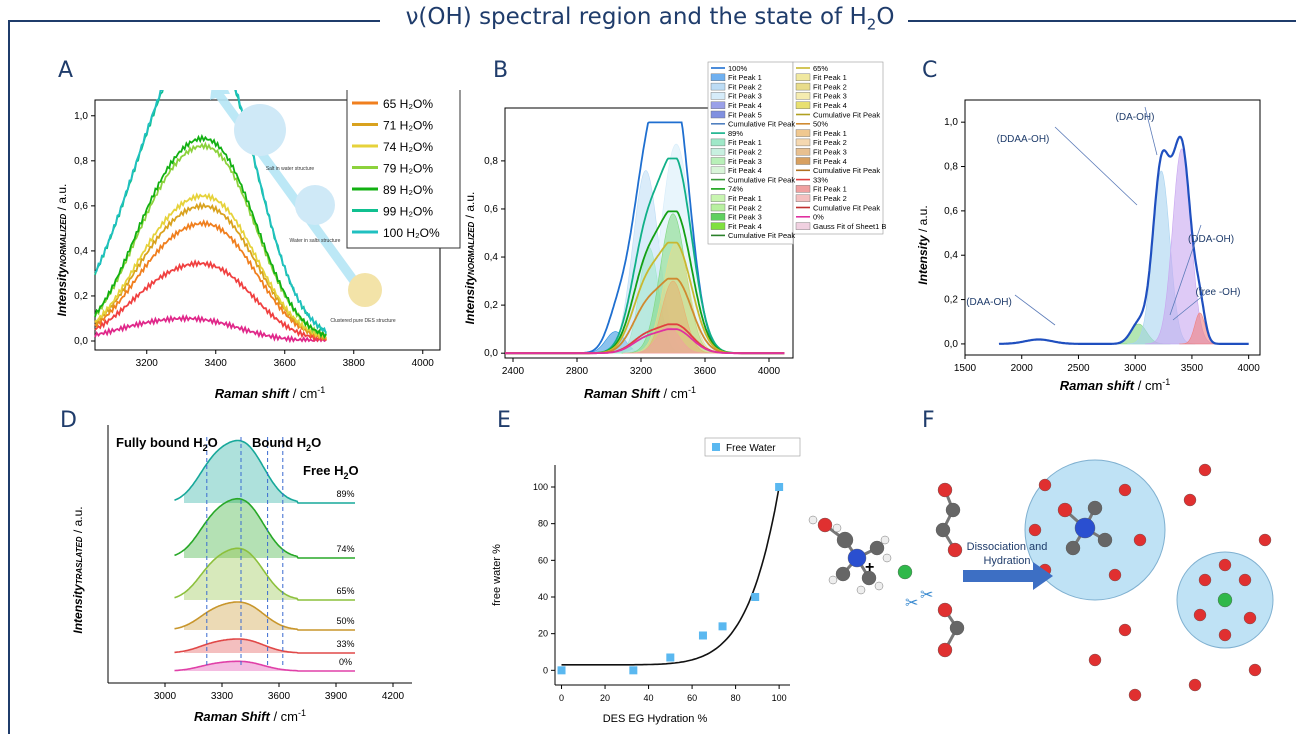 This screenshot has height=734, width=1300. Describe the element at coordinates (81, 206) in the screenshot. I see `a-ytick-label: 0,6` at that location.